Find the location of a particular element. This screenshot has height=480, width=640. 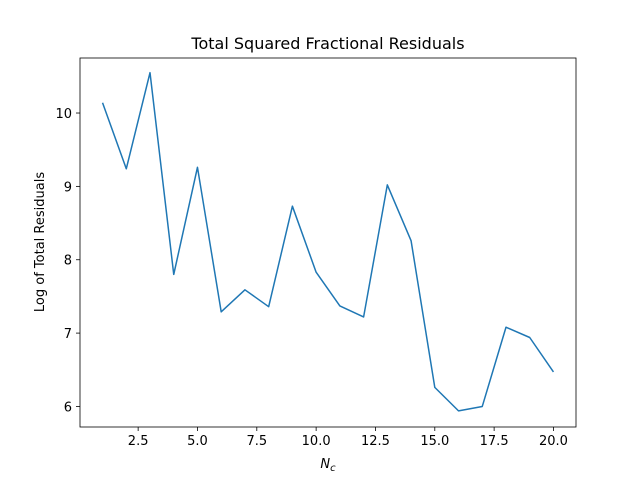

y-axis-label: Log of Total Residuals is located at coordinates (40, 242).